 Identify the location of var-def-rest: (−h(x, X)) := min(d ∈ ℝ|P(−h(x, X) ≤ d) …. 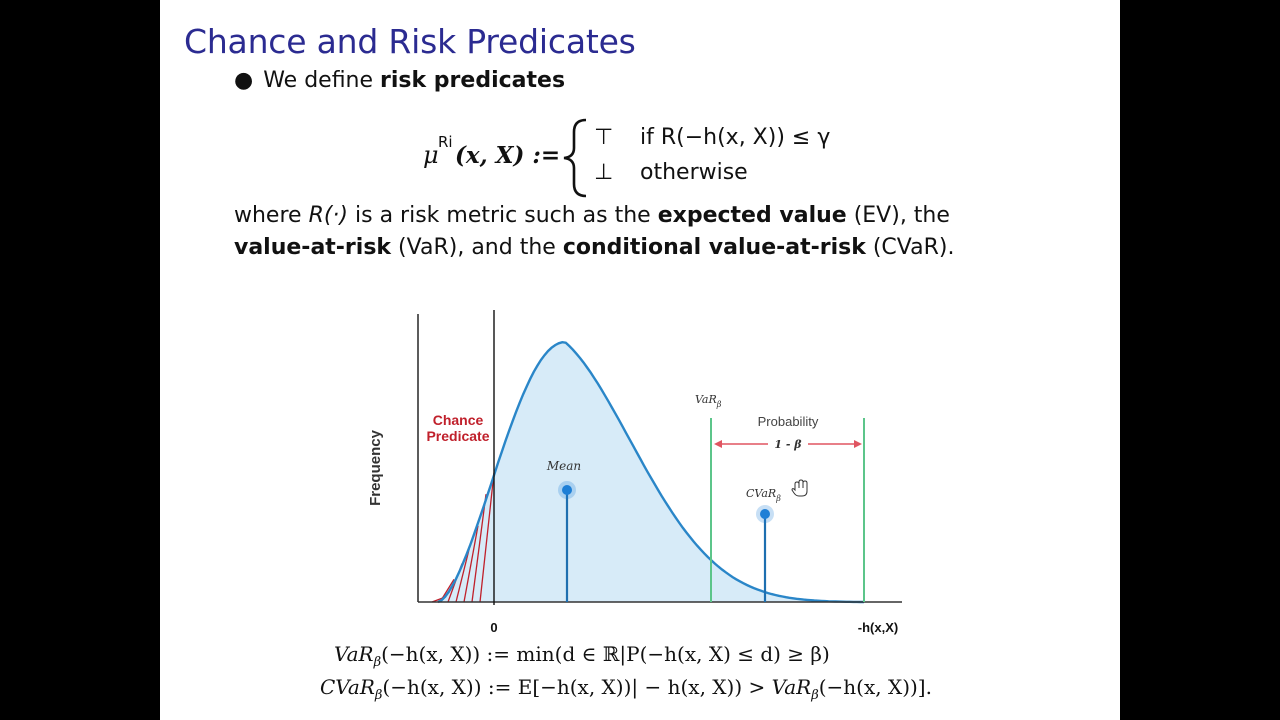
(605, 654).